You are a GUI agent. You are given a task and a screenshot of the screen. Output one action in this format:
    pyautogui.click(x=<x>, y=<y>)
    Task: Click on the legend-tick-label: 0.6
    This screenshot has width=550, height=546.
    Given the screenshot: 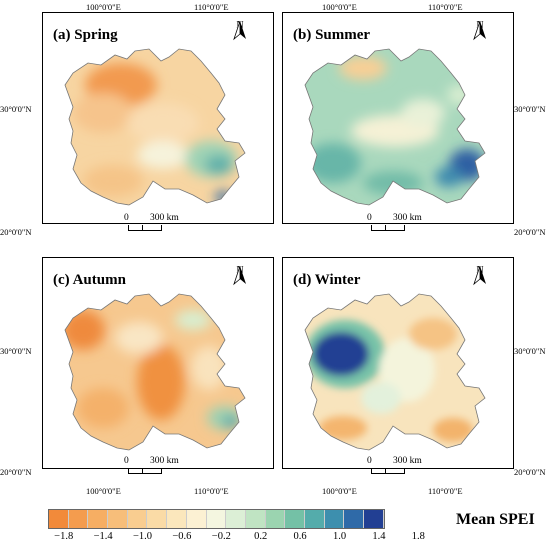 What is the action you would take?
    pyautogui.click(x=300, y=536)
    